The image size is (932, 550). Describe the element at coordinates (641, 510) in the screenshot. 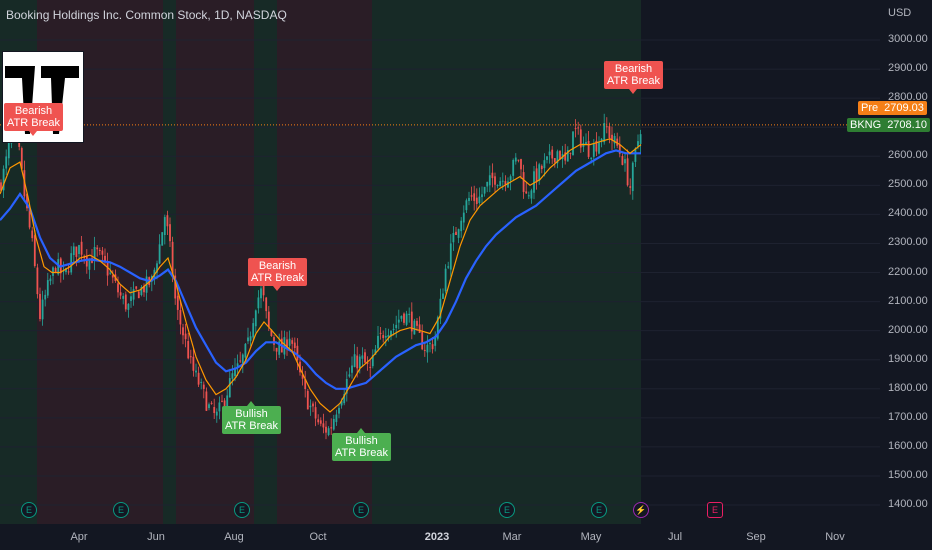

I see `stock-split-lightning-icon: ⚡` at that location.